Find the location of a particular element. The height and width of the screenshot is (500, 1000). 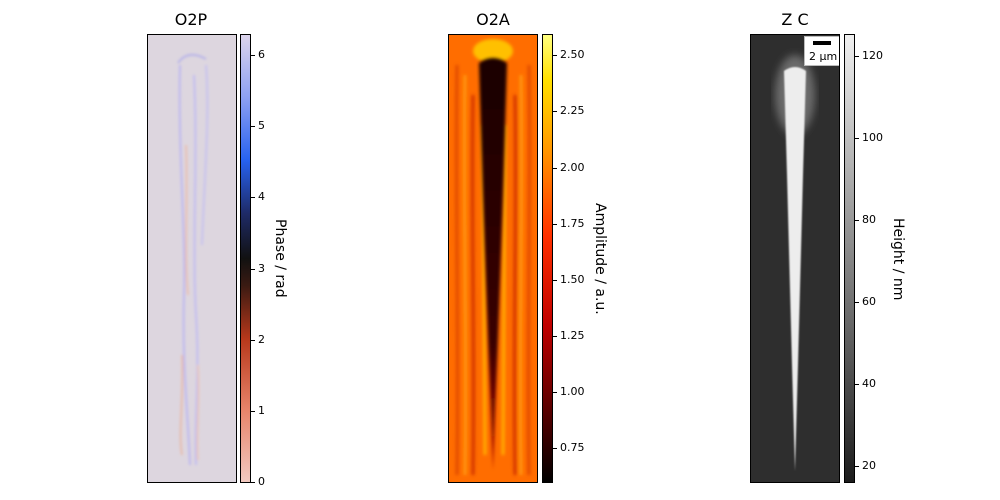

colorbar-tick-label: 0 is located at coordinates (261, 481).